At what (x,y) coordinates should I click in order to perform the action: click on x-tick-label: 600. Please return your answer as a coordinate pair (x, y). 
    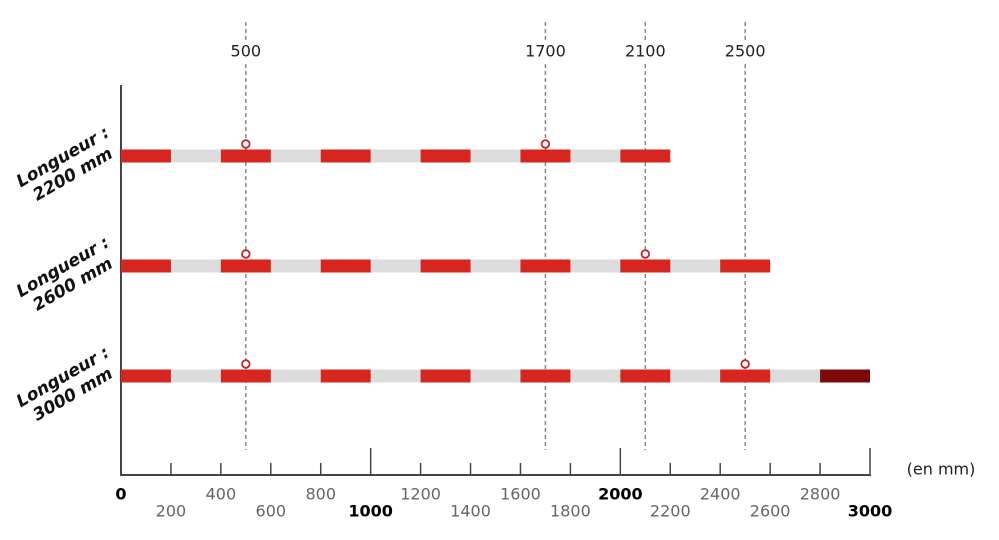
    Looking at the image, I should click on (271, 511).